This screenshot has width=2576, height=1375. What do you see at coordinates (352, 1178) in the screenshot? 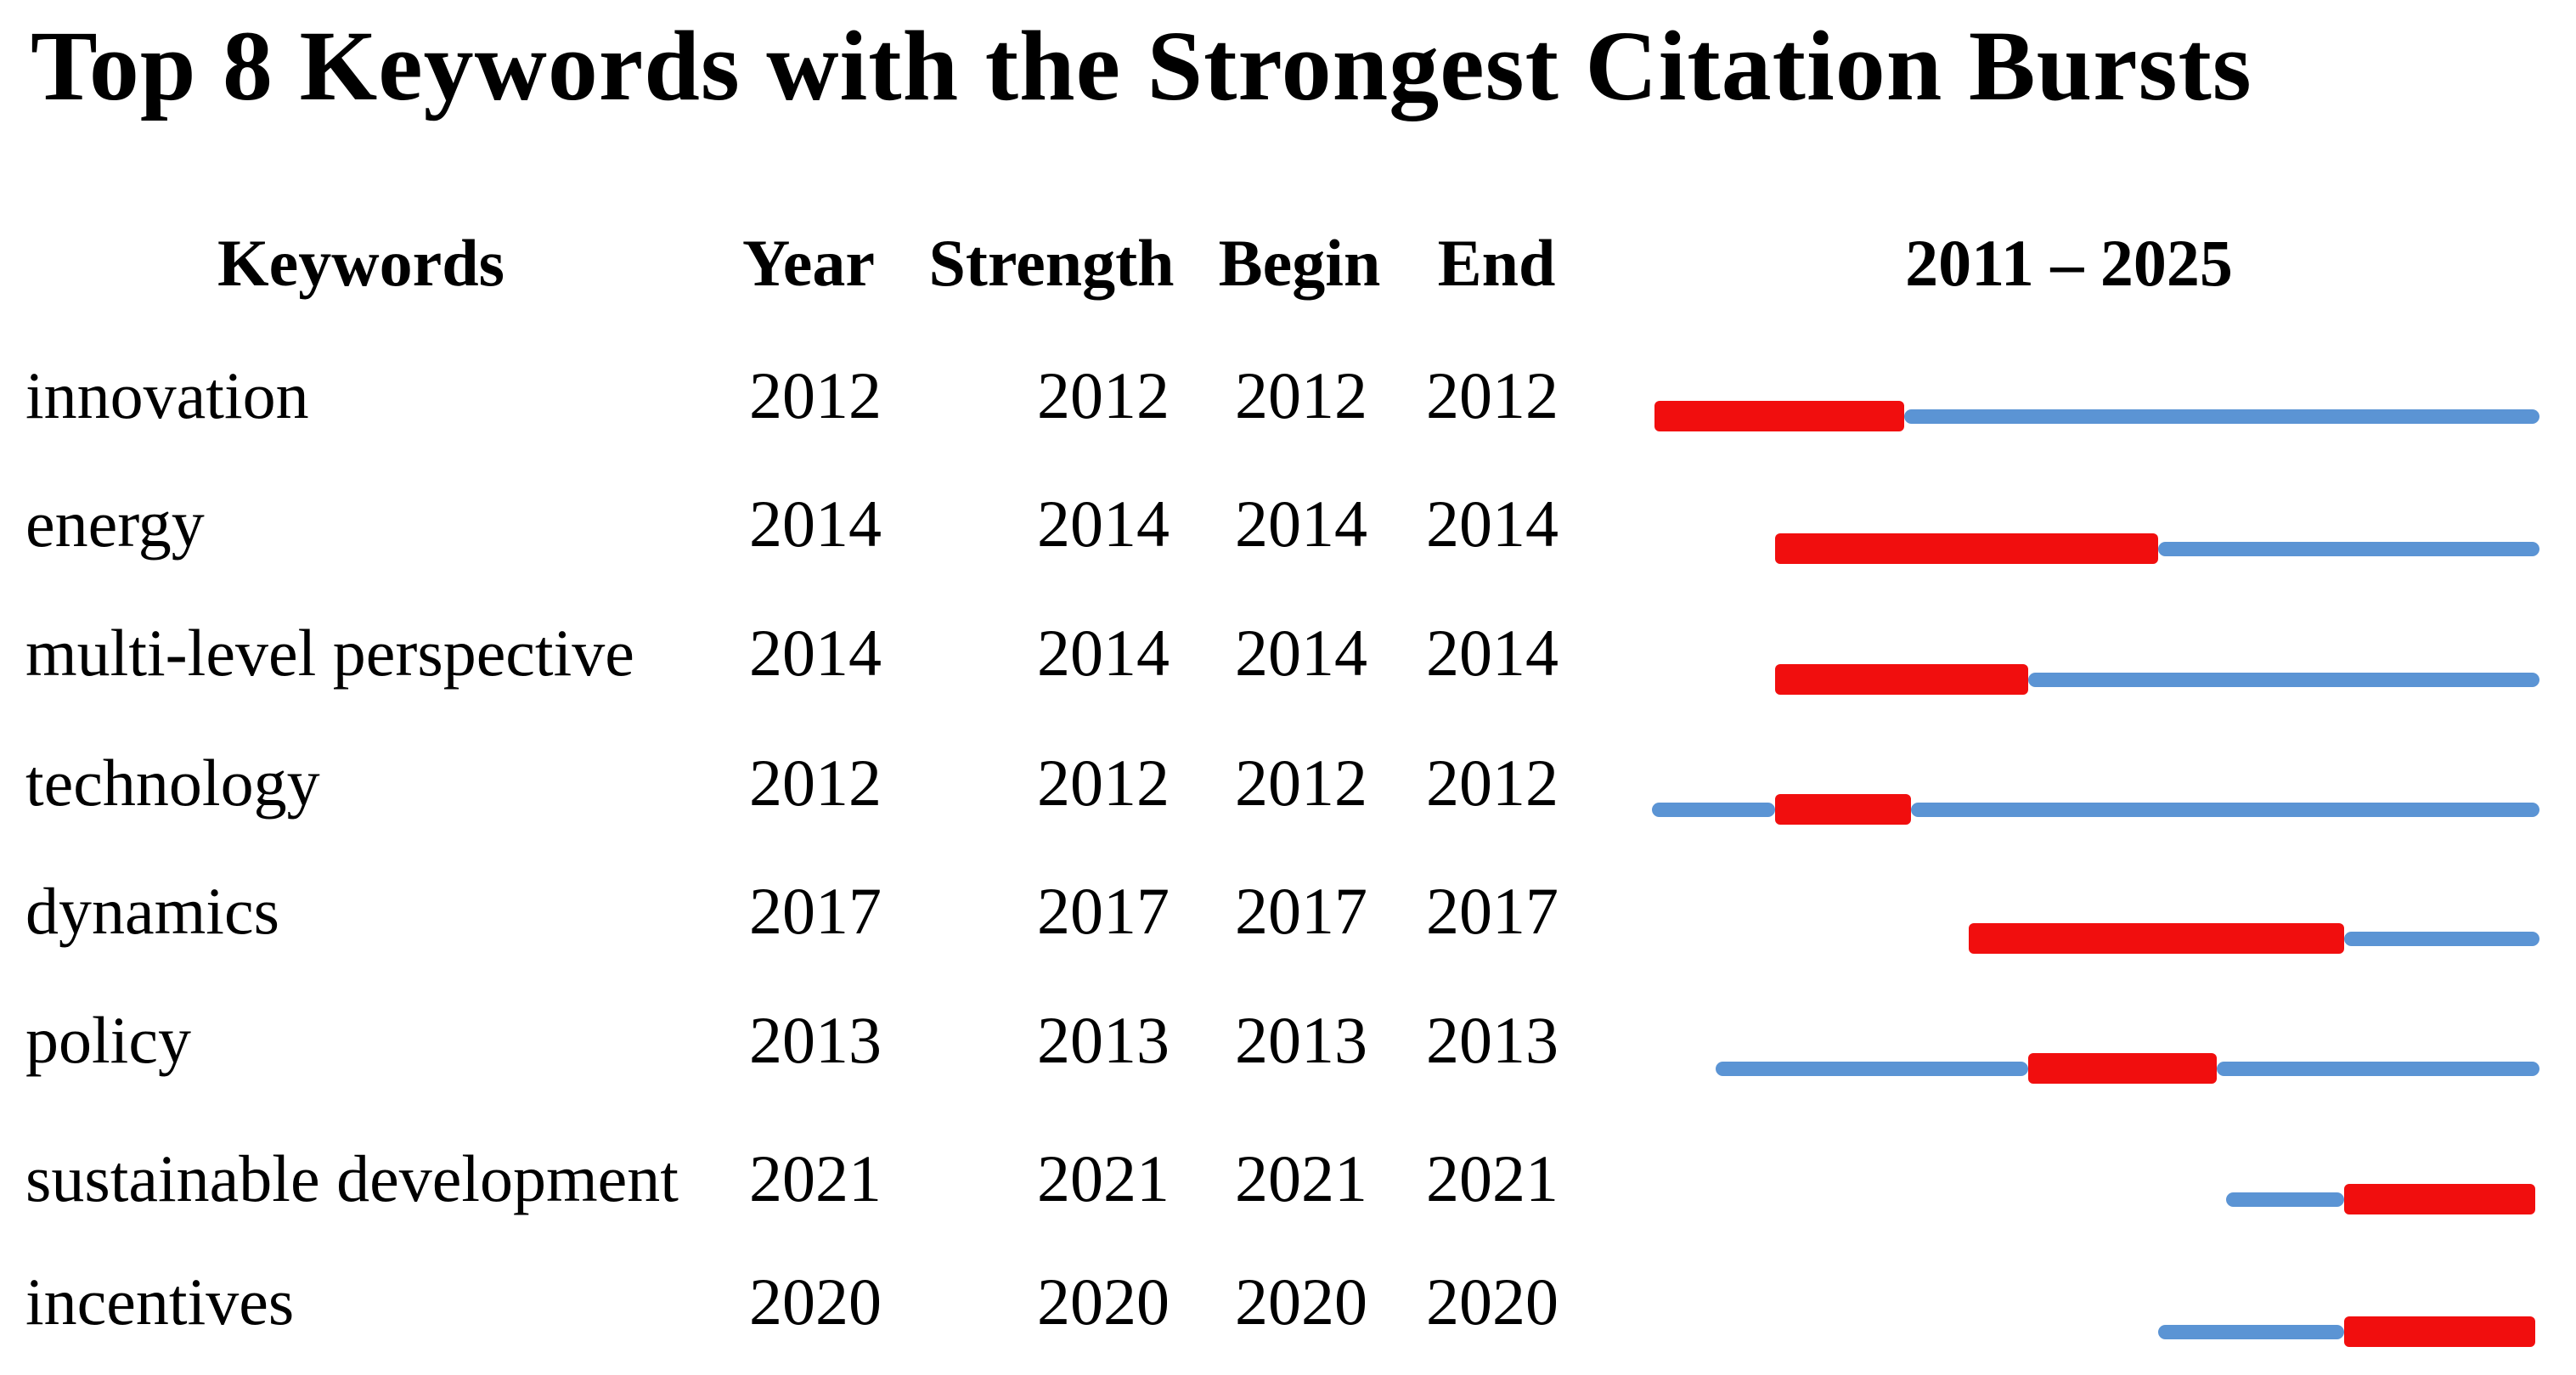
I see `keyword-cell: sustainable development` at bounding box center [352, 1178].